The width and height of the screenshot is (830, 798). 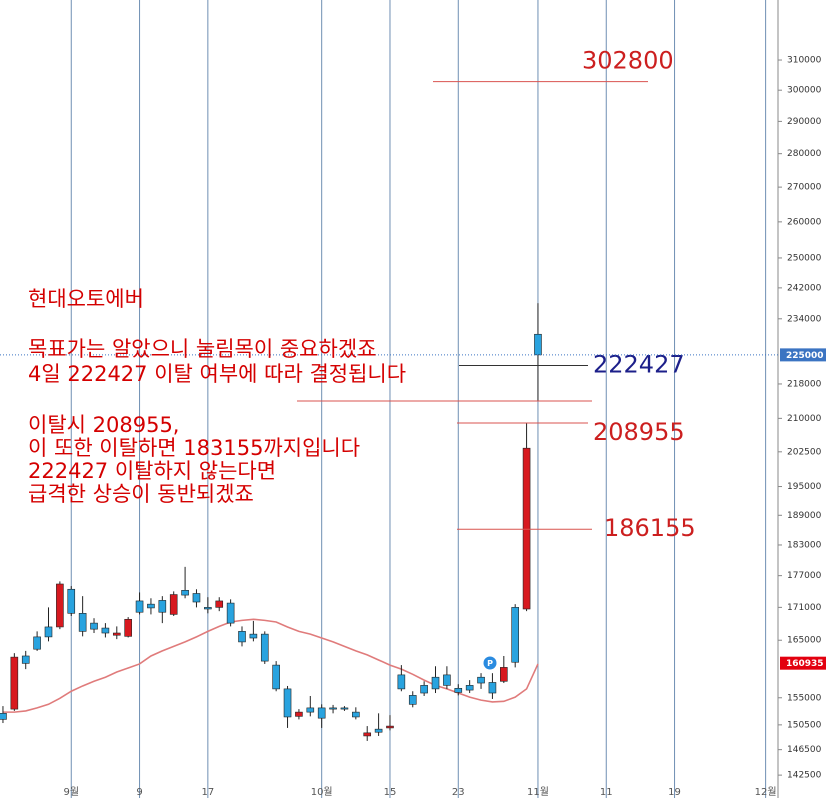 What do you see at coordinates (804, 487) in the screenshot?
I see `y-tick-label: 195000` at bounding box center [804, 487].